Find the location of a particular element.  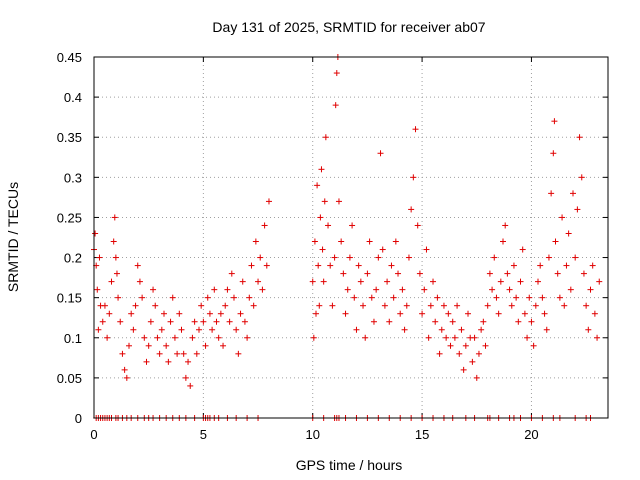

y-tick-label: 0.1 is located at coordinates (73, 338).